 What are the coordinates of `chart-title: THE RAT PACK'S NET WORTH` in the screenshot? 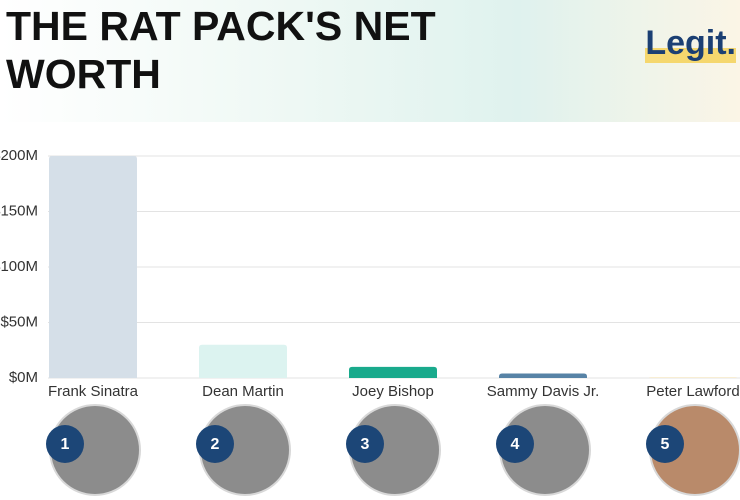 It's located at (221, 50).